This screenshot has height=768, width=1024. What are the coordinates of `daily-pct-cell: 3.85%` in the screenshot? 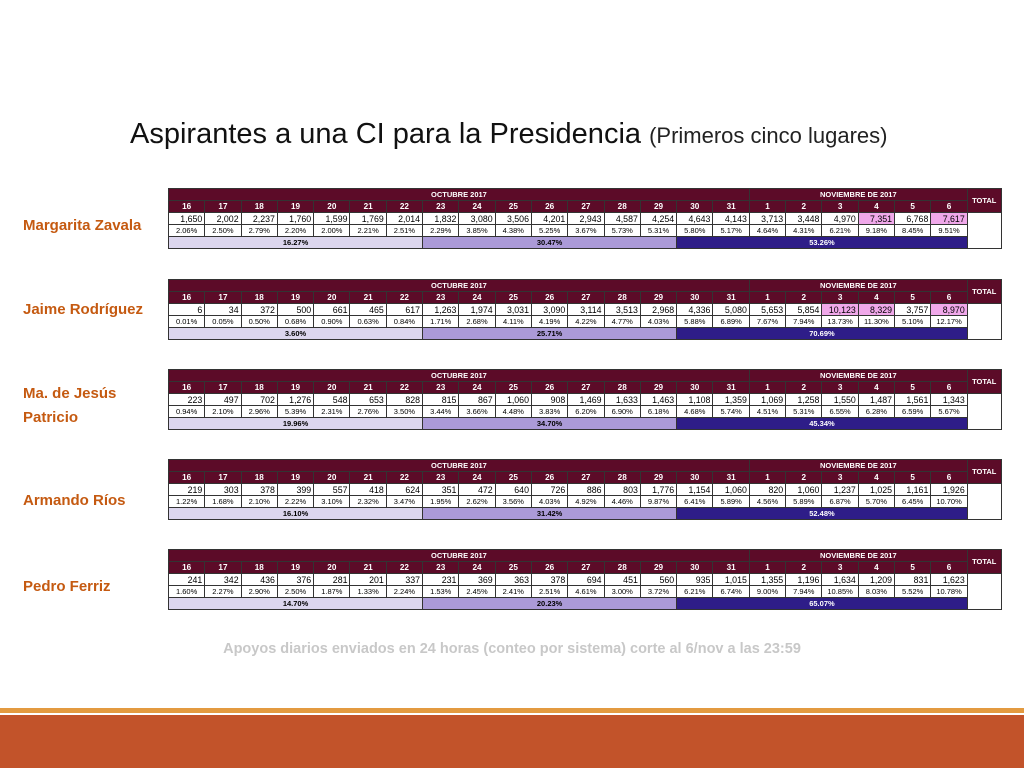 It's located at (477, 230).